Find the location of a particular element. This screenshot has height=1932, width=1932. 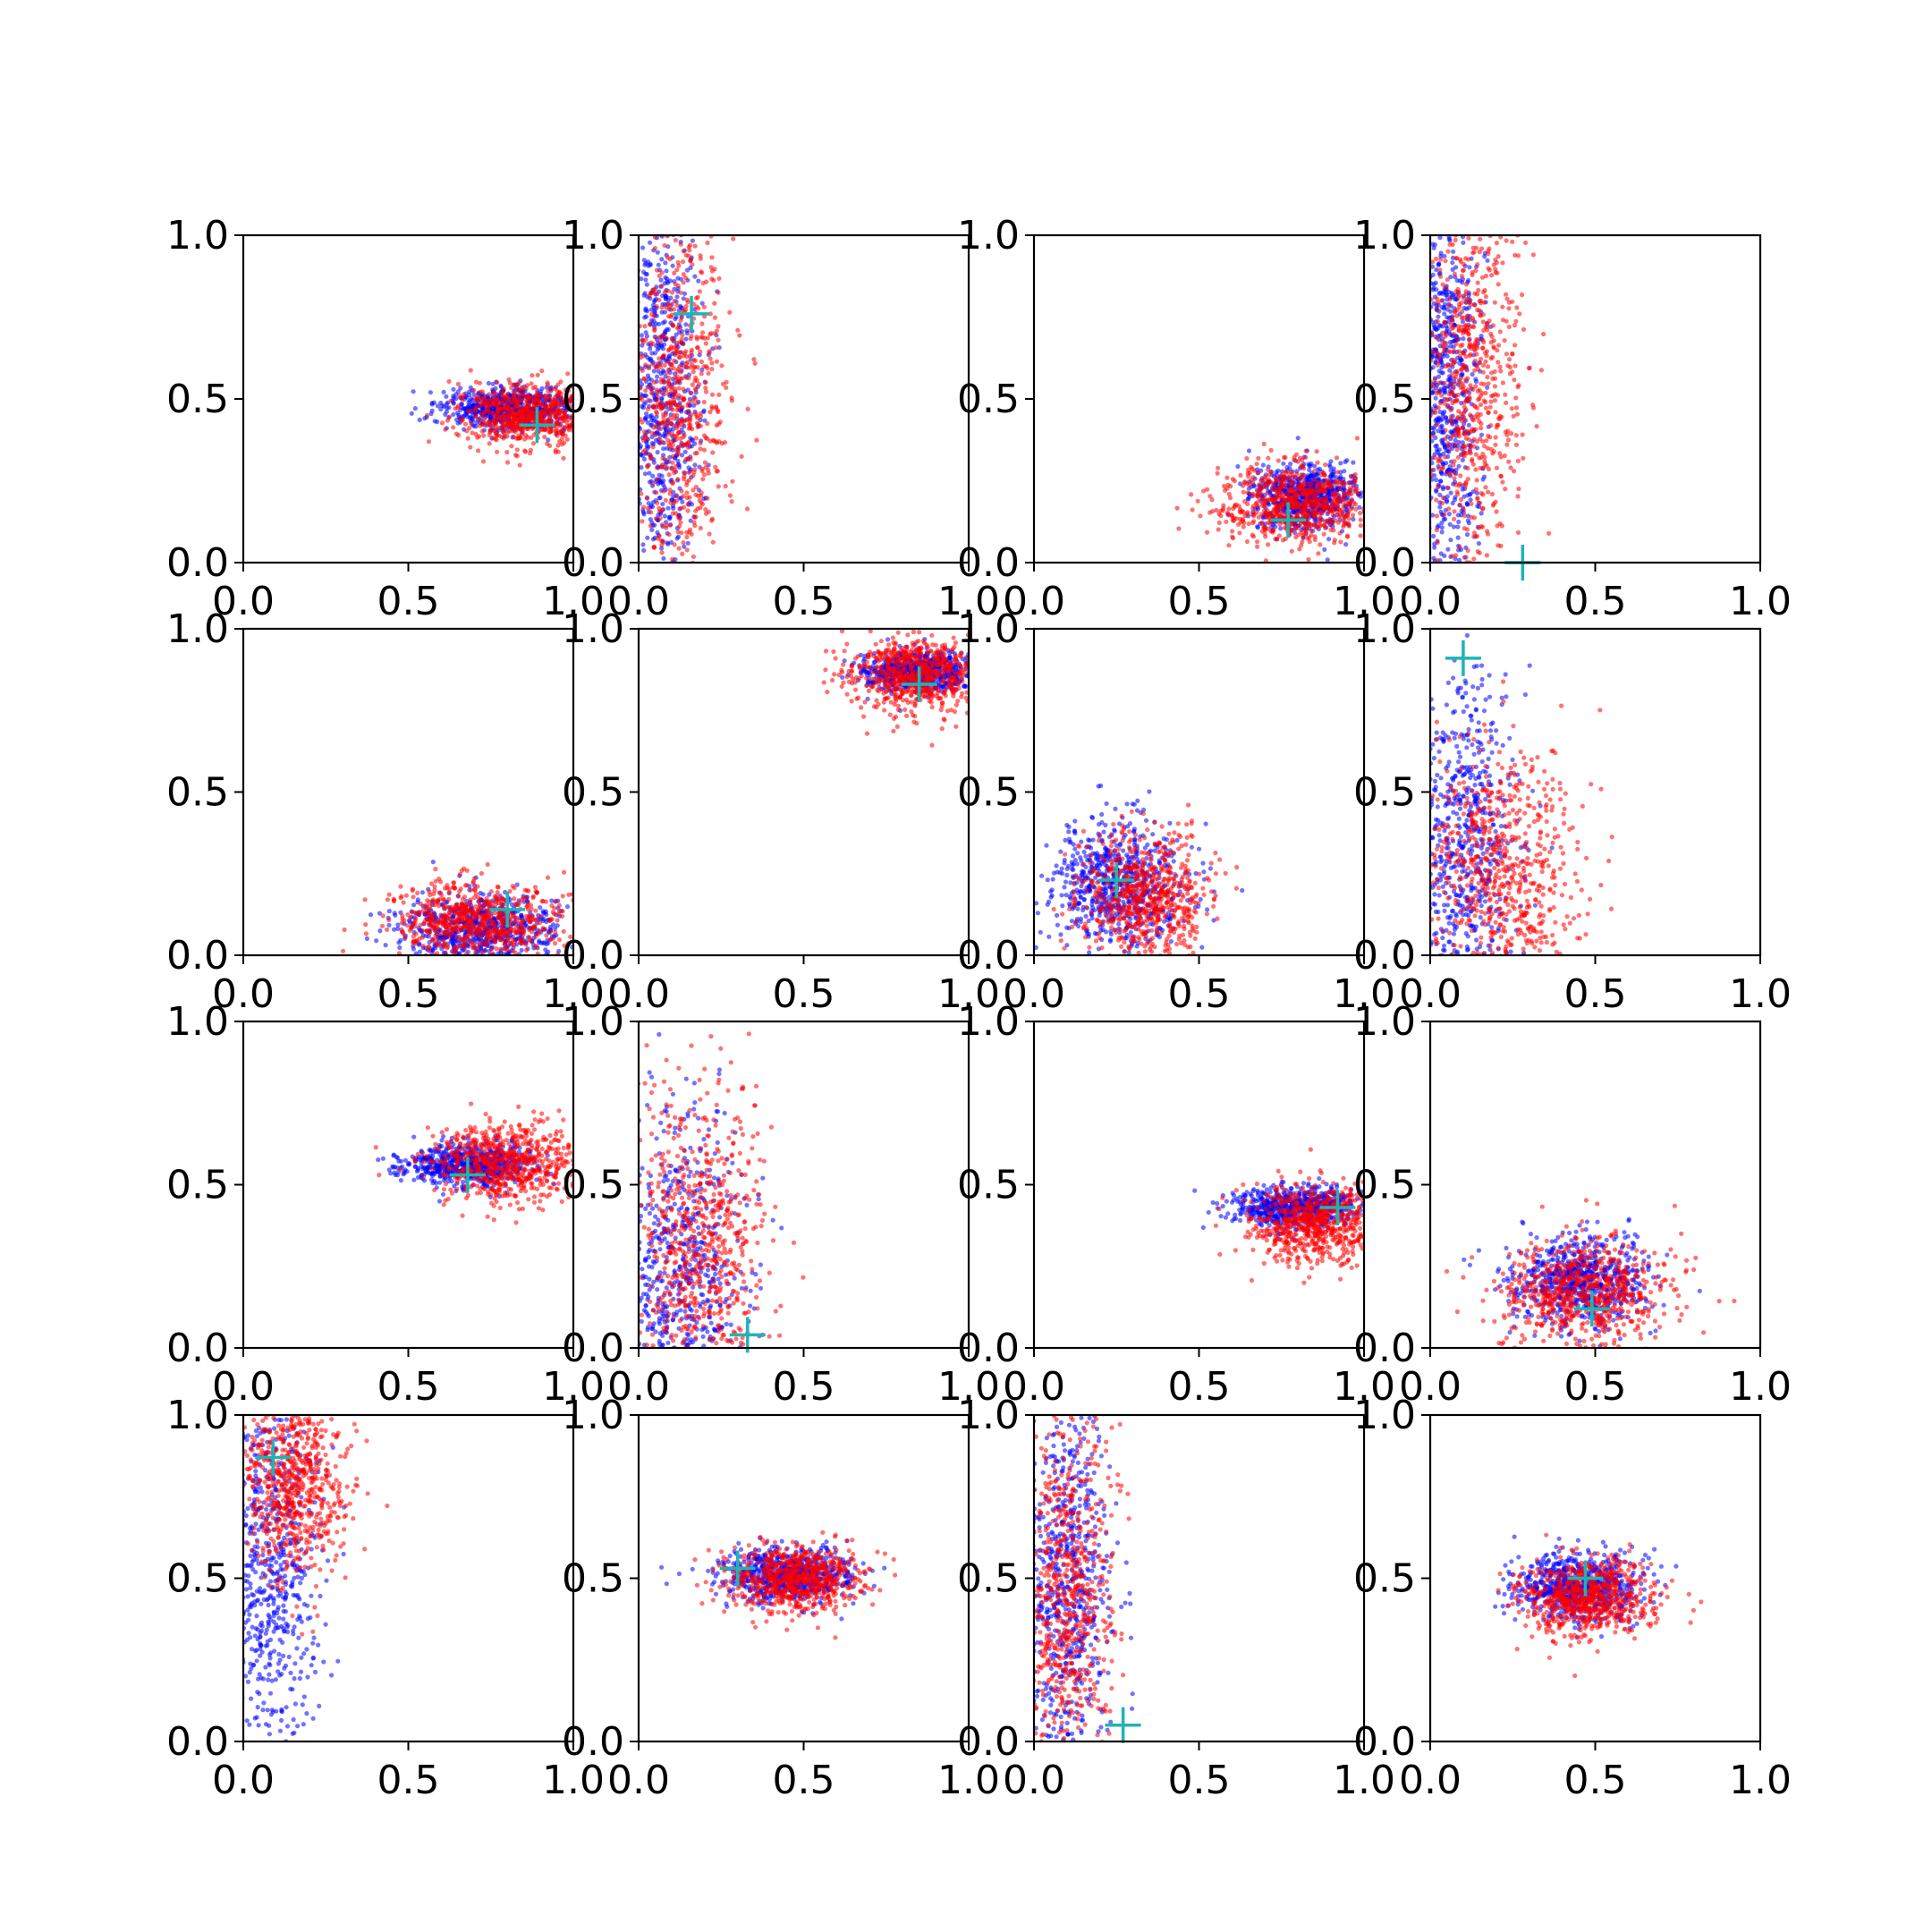

subplot-4: 0.00.00.50.51.01.0 is located at coordinates (1572, 418).